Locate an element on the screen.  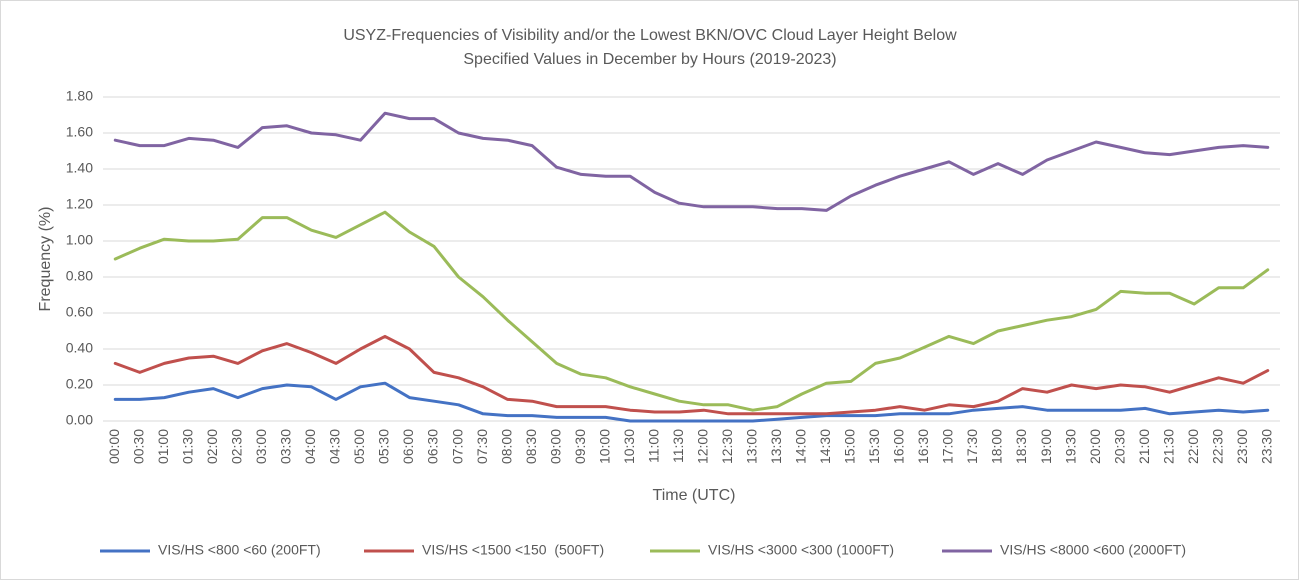
y-tick-label: 0.00 is located at coordinates (79, 420).